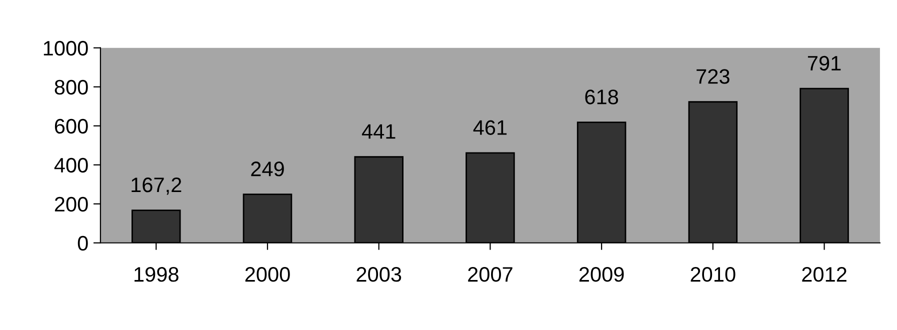 The width and height of the screenshot is (897, 330). Describe the element at coordinates (83, 243) in the screenshot. I see `y-tick-label: 0` at that location.